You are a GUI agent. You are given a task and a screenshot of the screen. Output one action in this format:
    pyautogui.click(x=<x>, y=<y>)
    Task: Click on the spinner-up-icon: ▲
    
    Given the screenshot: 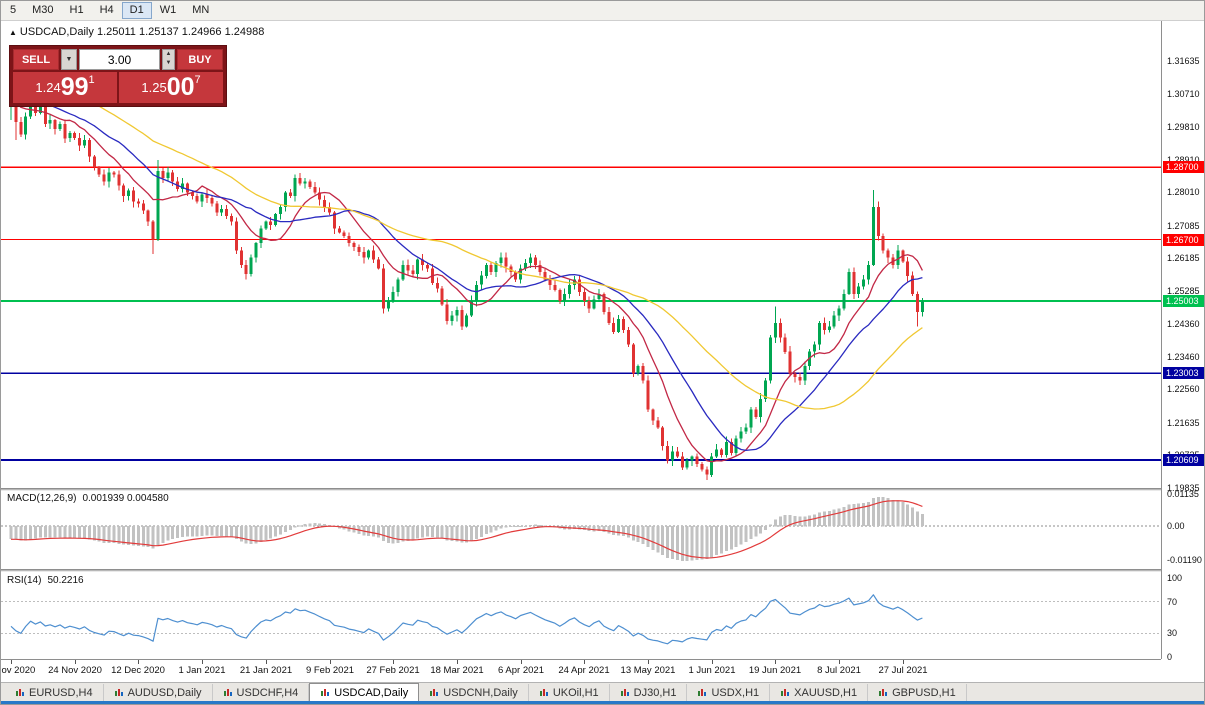 What is the action you would take?
    pyautogui.click(x=168, y=54)
    